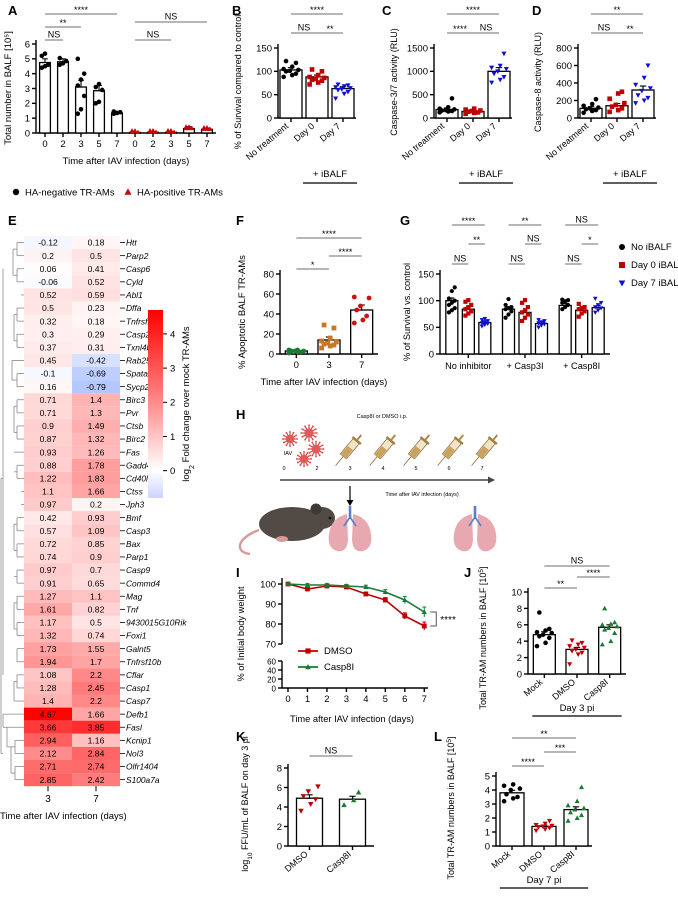  Describe the element at coordinates (240, 220) in the screenshot. I see `panel-f-letter: F` at that location.